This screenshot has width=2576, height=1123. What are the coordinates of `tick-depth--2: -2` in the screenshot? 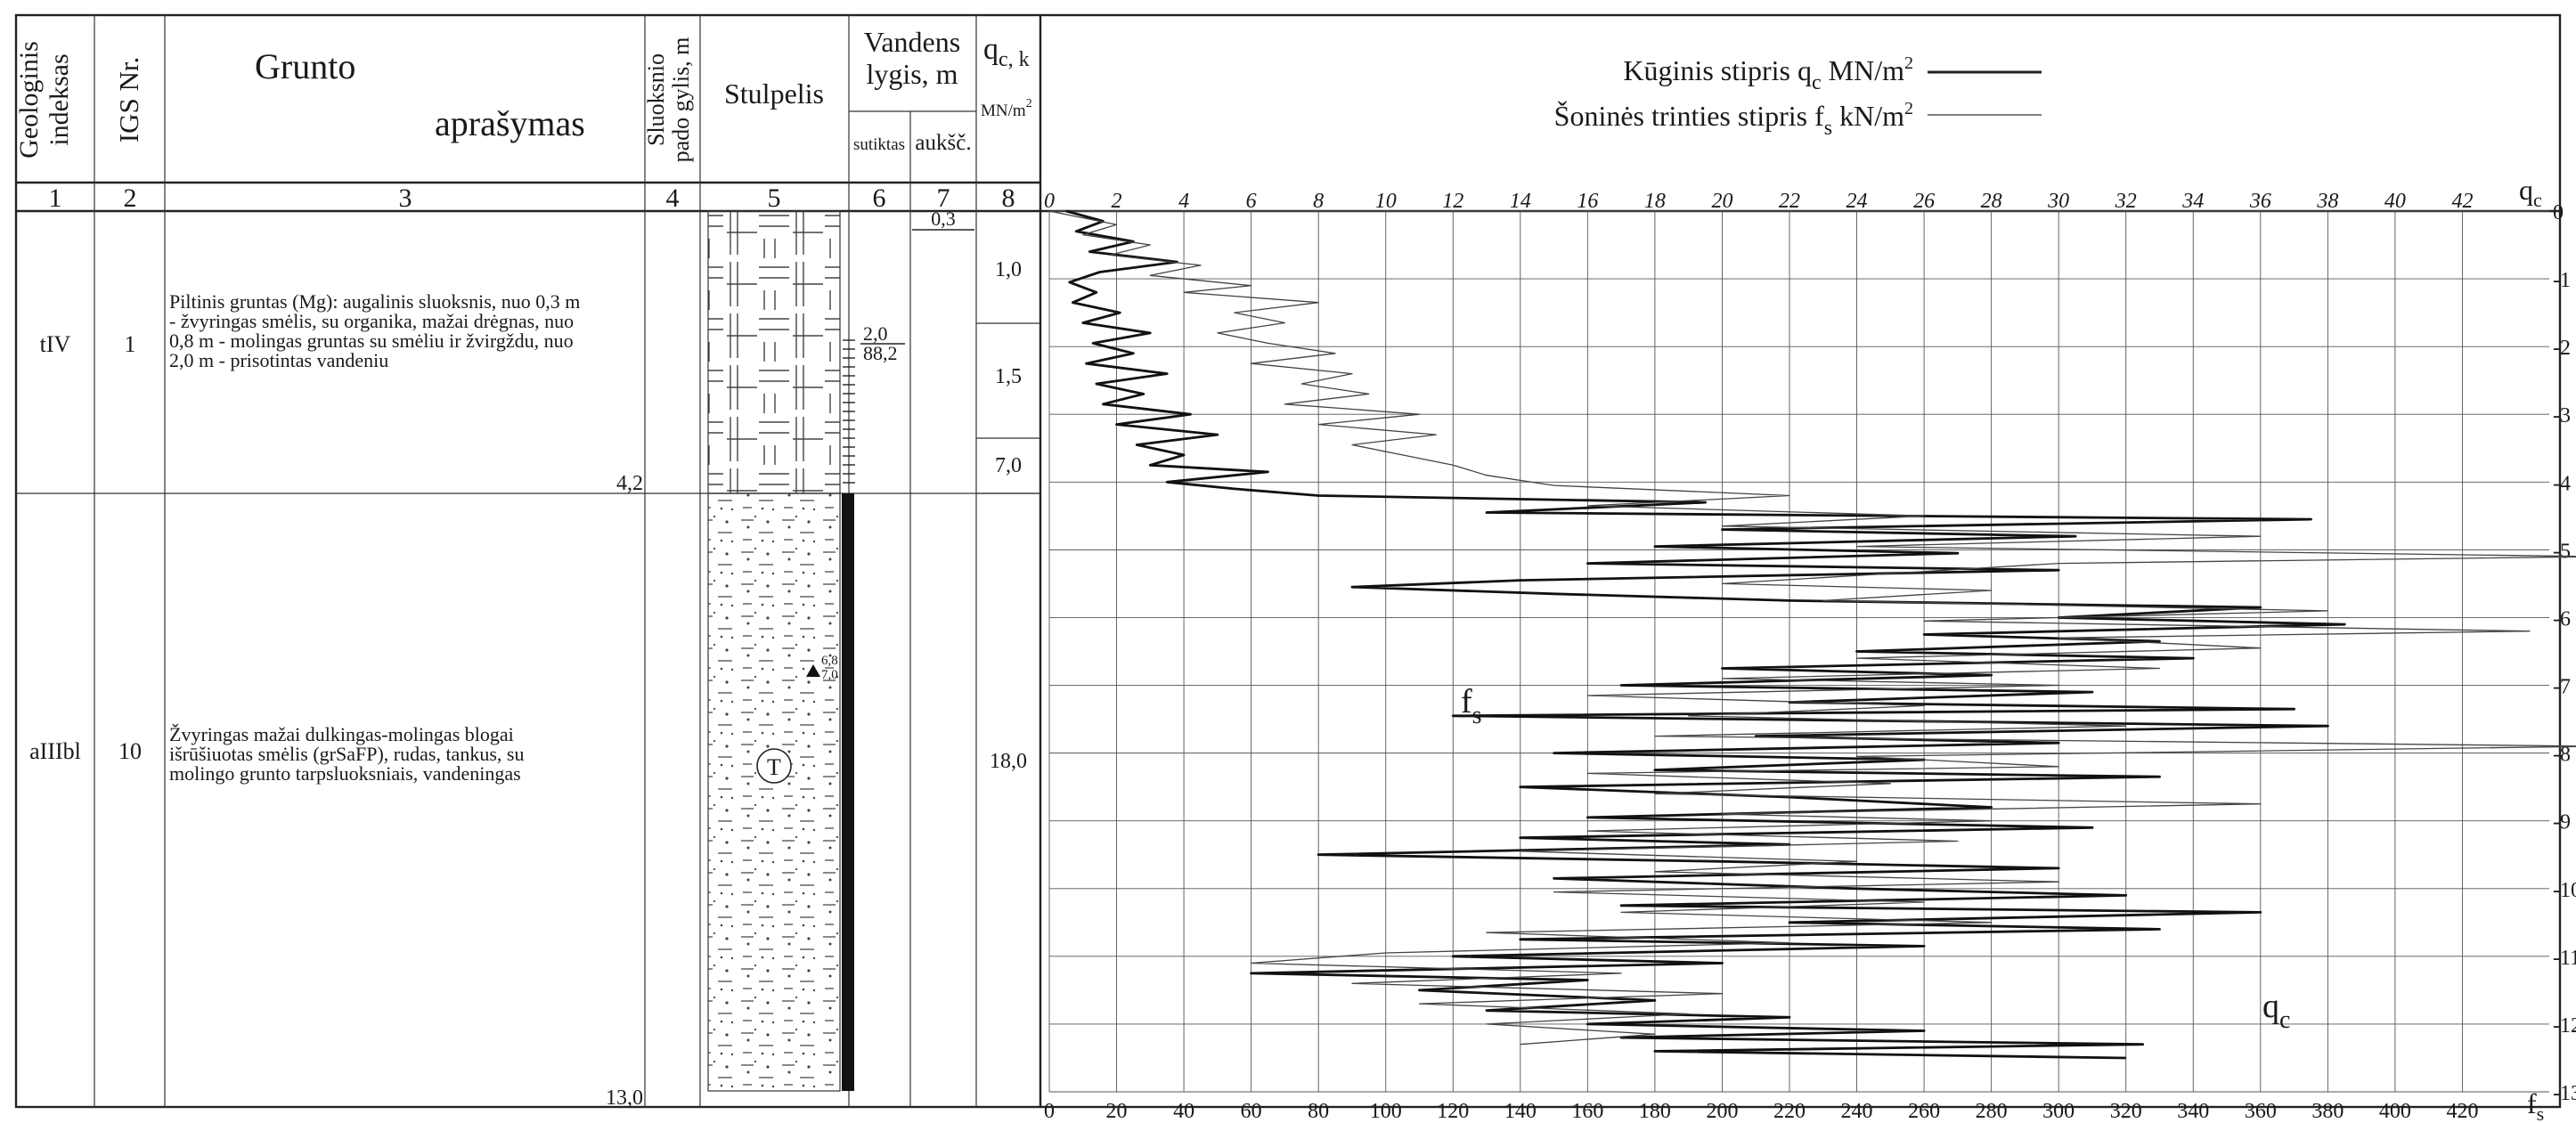 It's located at (2562, 348).